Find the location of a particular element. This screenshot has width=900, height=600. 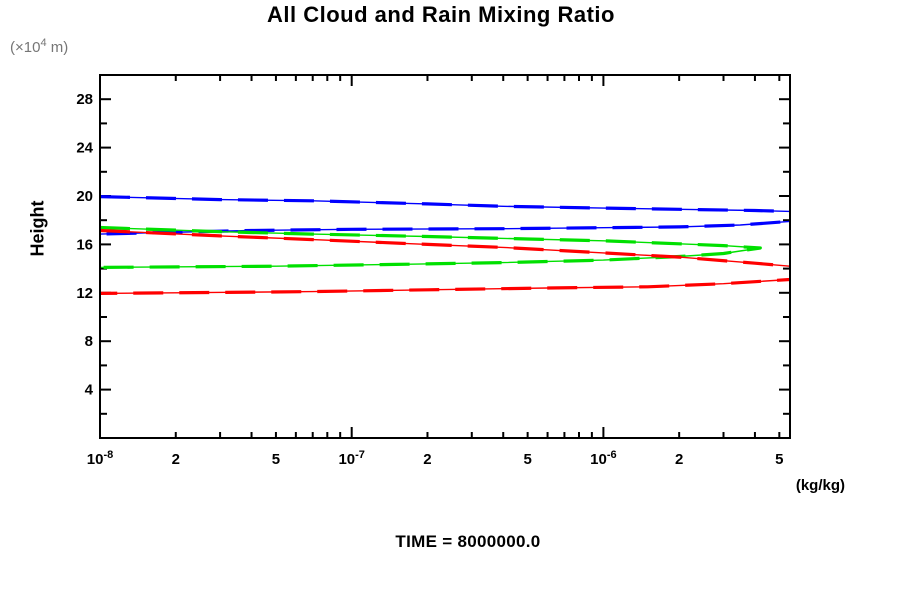

y-tick-label: 4 is located at coordinates (89, 390).